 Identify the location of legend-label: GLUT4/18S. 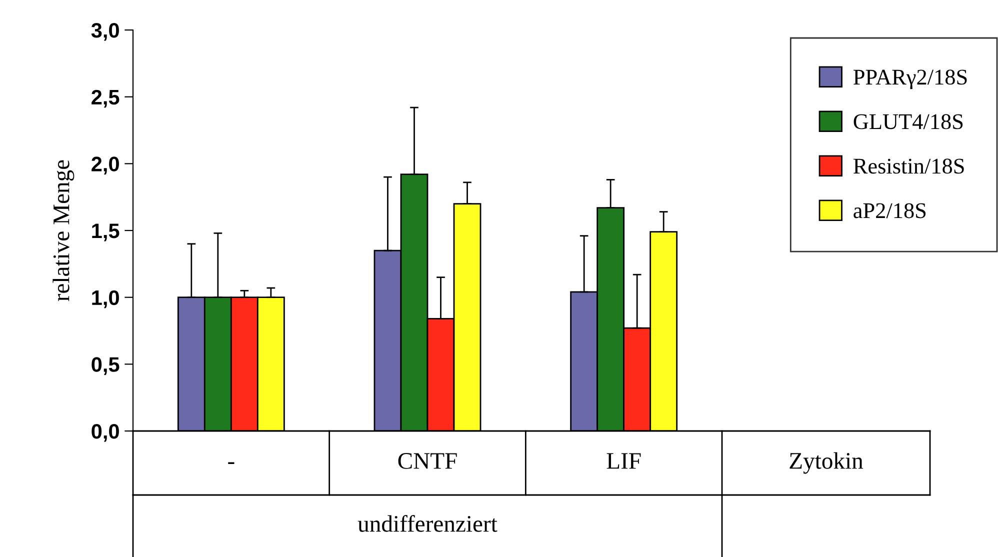
(908, 122).